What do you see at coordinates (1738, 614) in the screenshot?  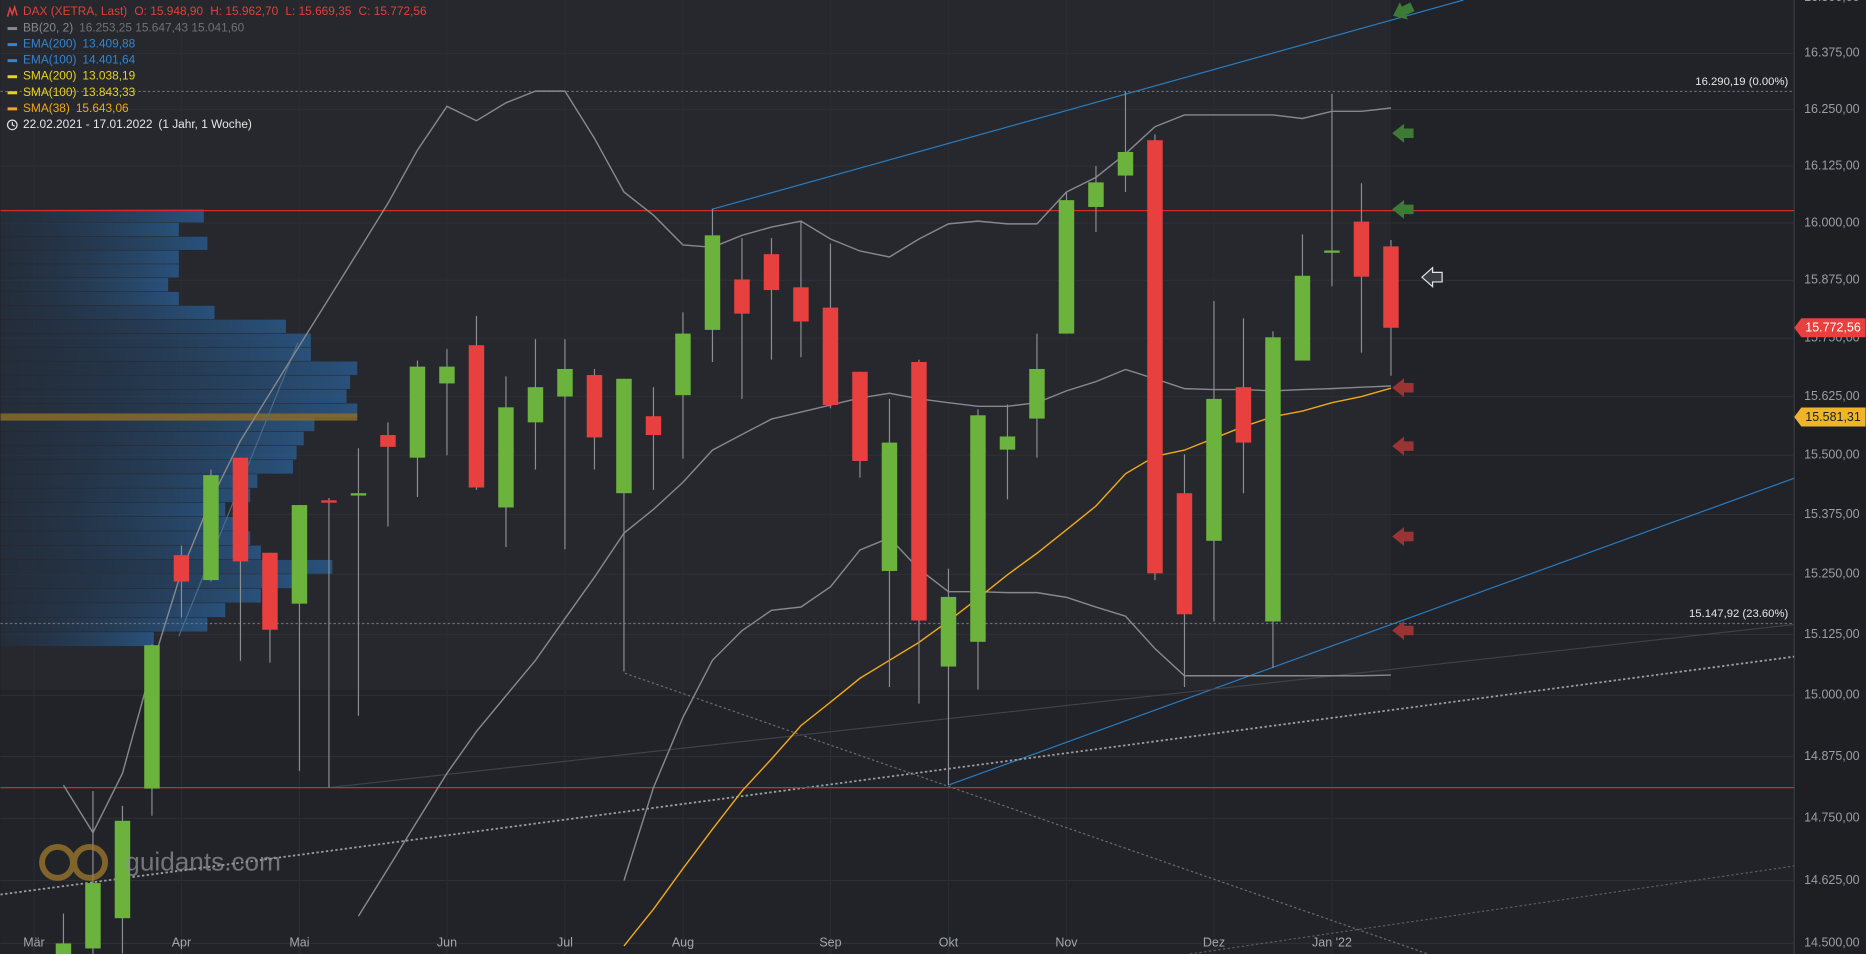 I see `fib-label: 15.147,92 (23.60%)` at bounding box center [1738, 614].